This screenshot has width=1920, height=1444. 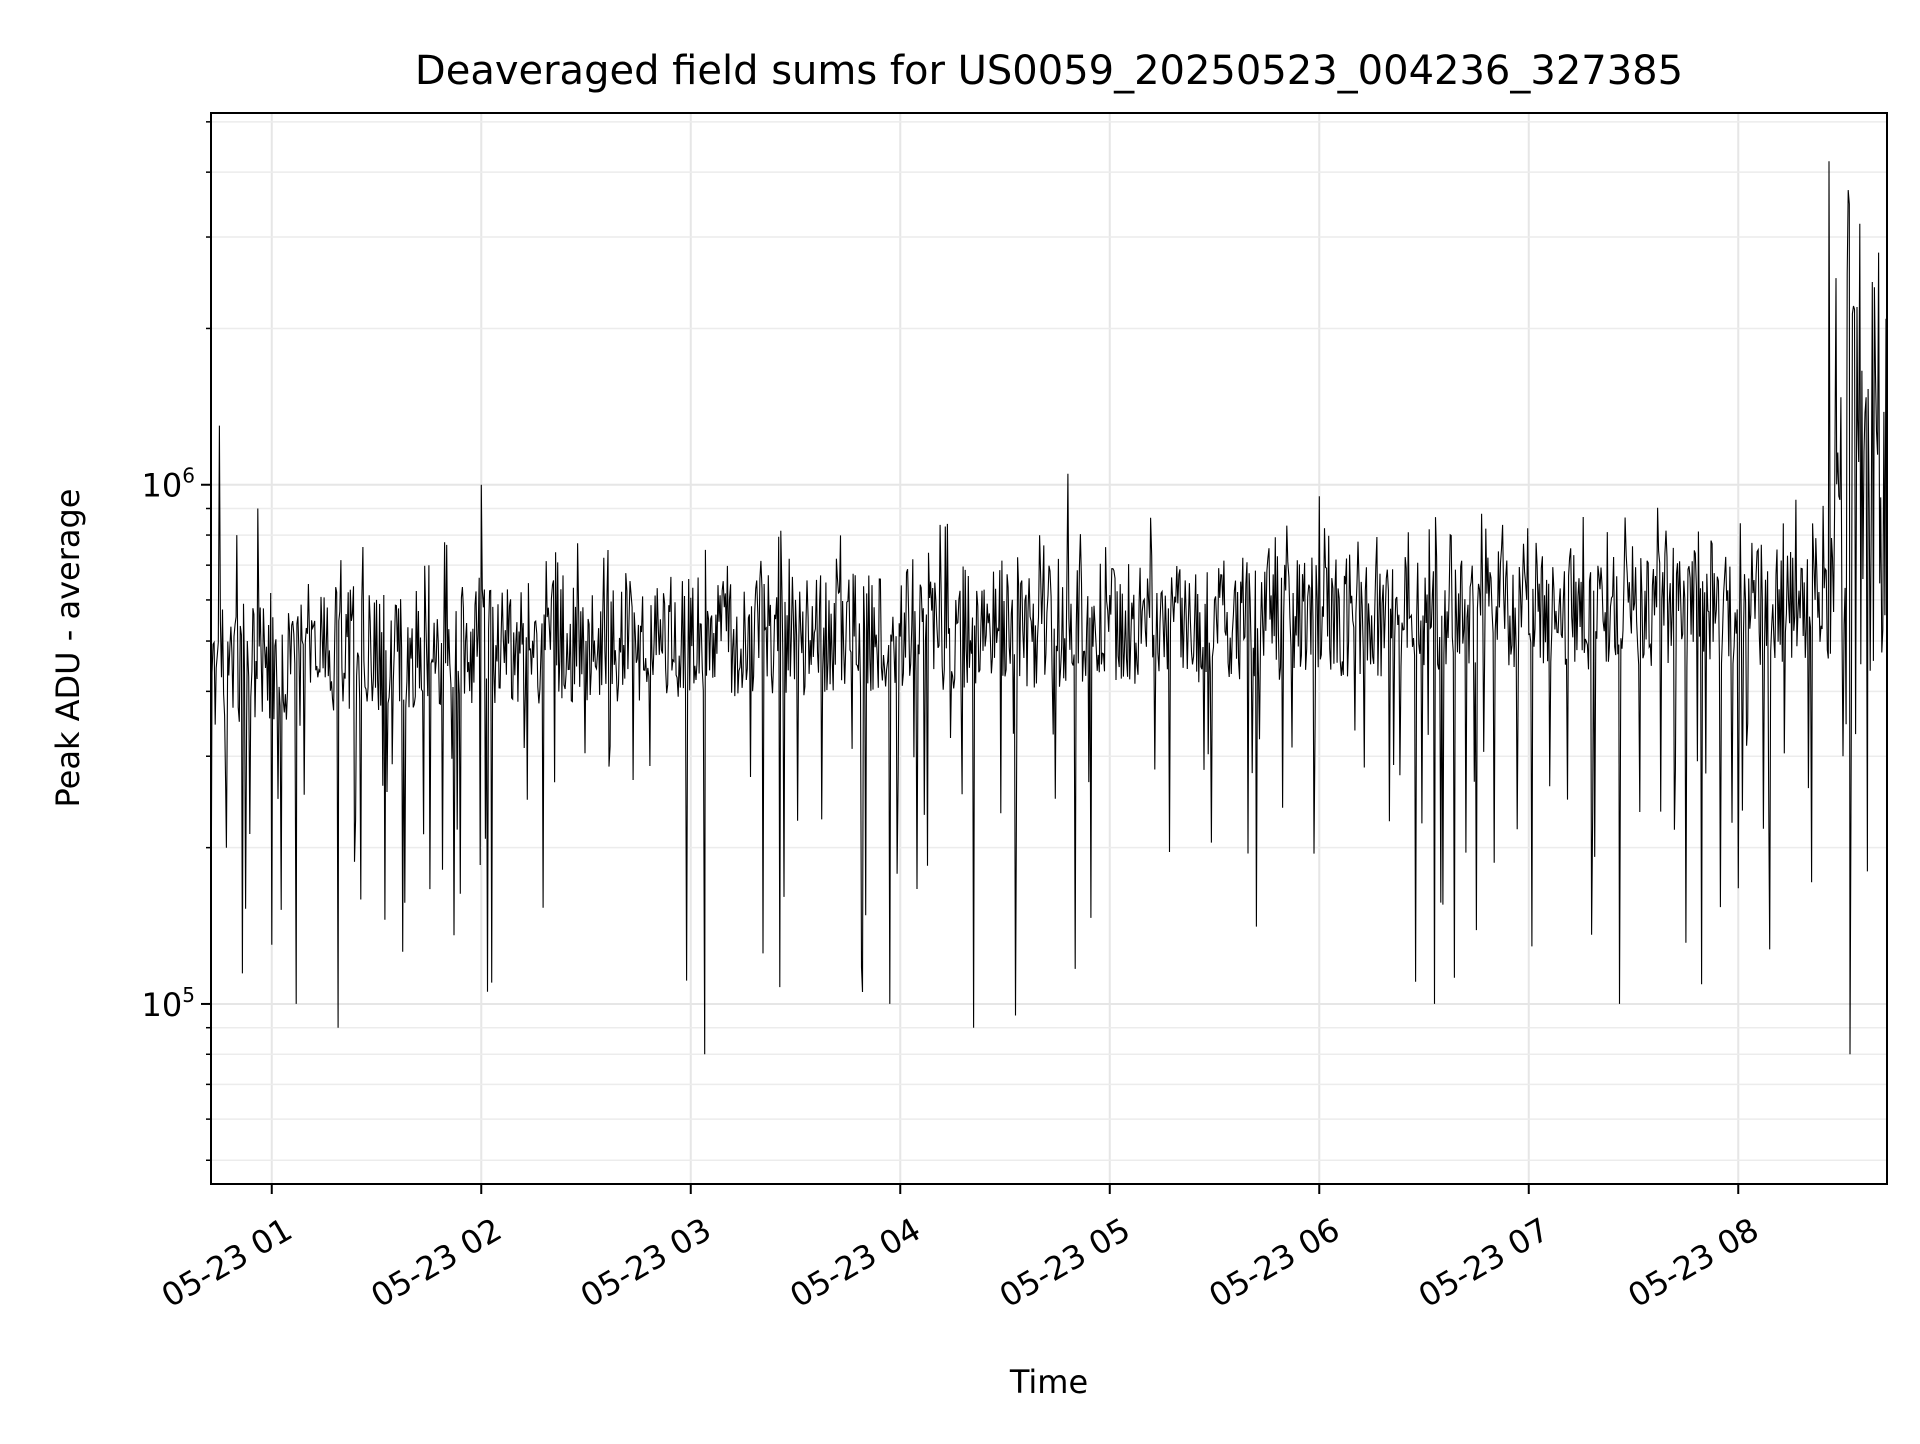 I want to click on y-tick-label: 10⁶, so click(x=168, y=484).